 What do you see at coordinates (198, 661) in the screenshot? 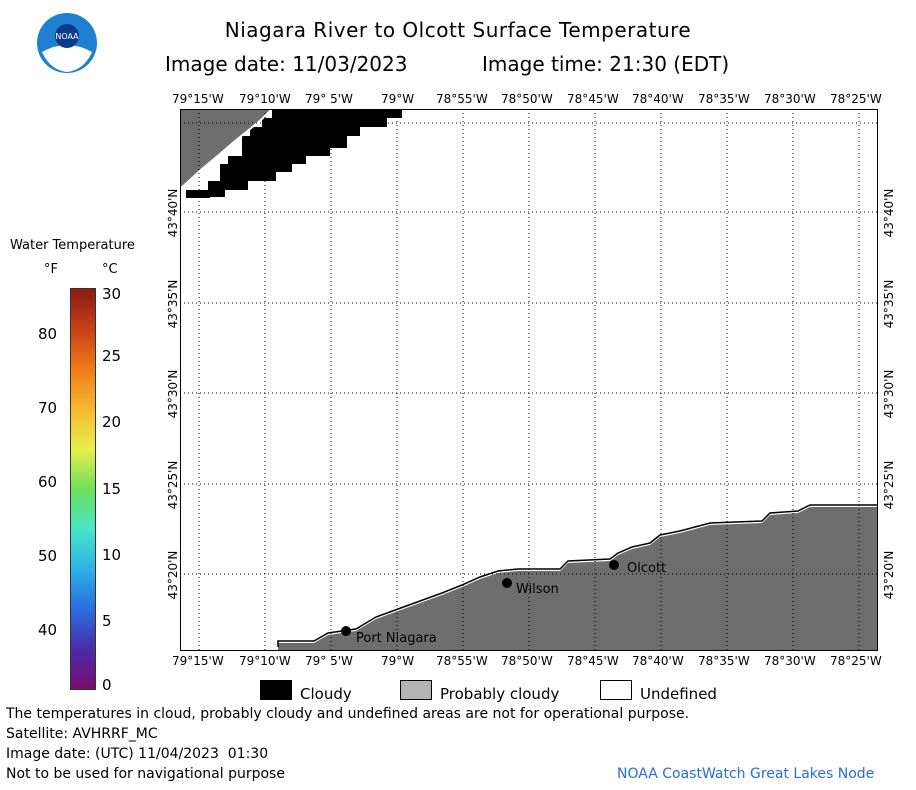
I see `lon-label-bottom: 79°15'W` at bounding box center [198, 661].